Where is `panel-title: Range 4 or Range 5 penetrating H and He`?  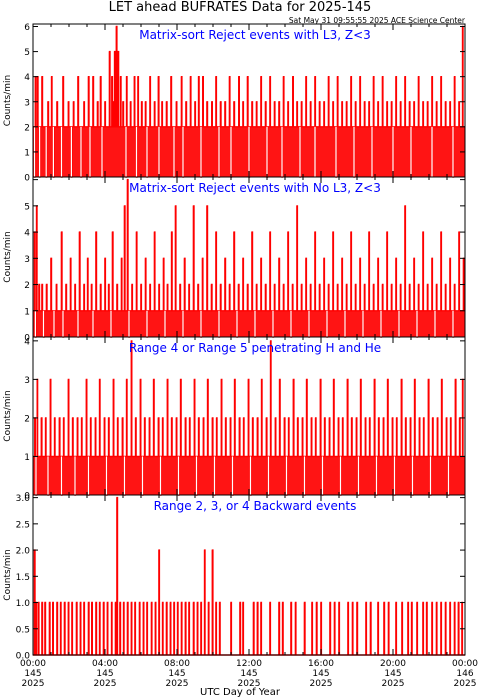
panel-title: Range 4 or Range 5 penetrating H and He is located at coordinates (255, 348).